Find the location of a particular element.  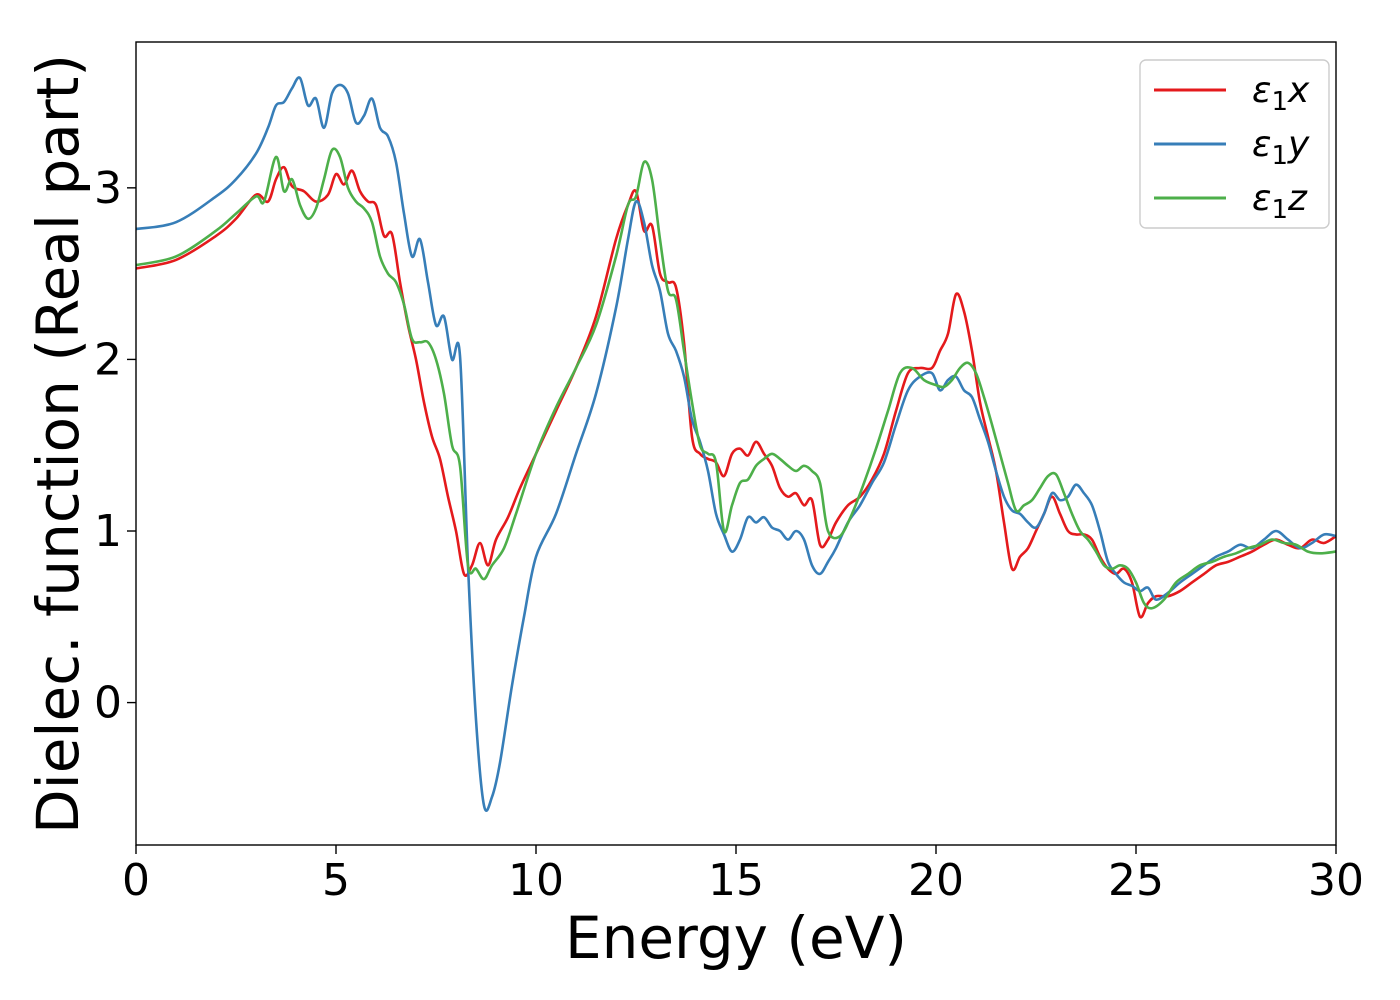

y-tick-label: 1 is located at coordinates (108, 531).